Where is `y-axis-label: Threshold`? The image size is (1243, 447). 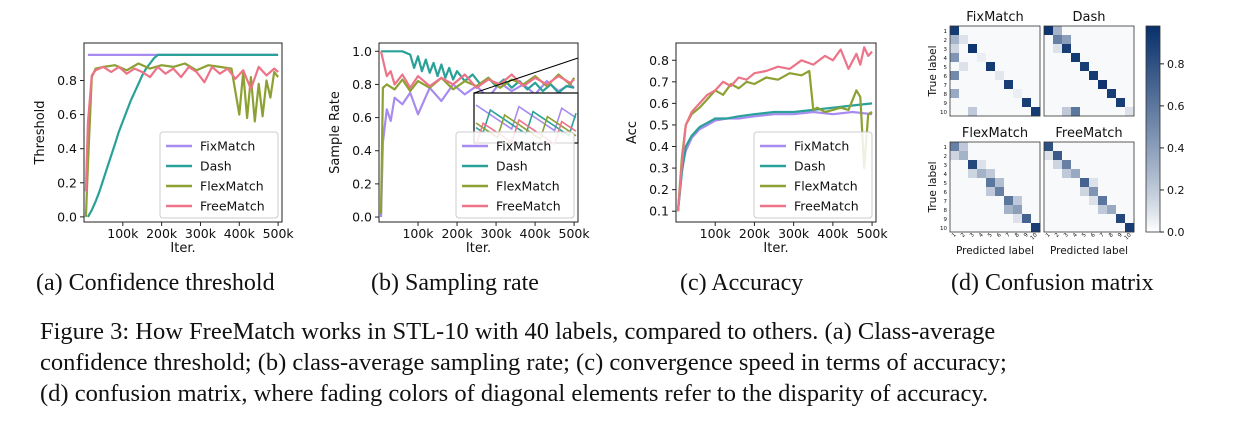 y-axis-label: Threshold is located at coordinates (40, 132).